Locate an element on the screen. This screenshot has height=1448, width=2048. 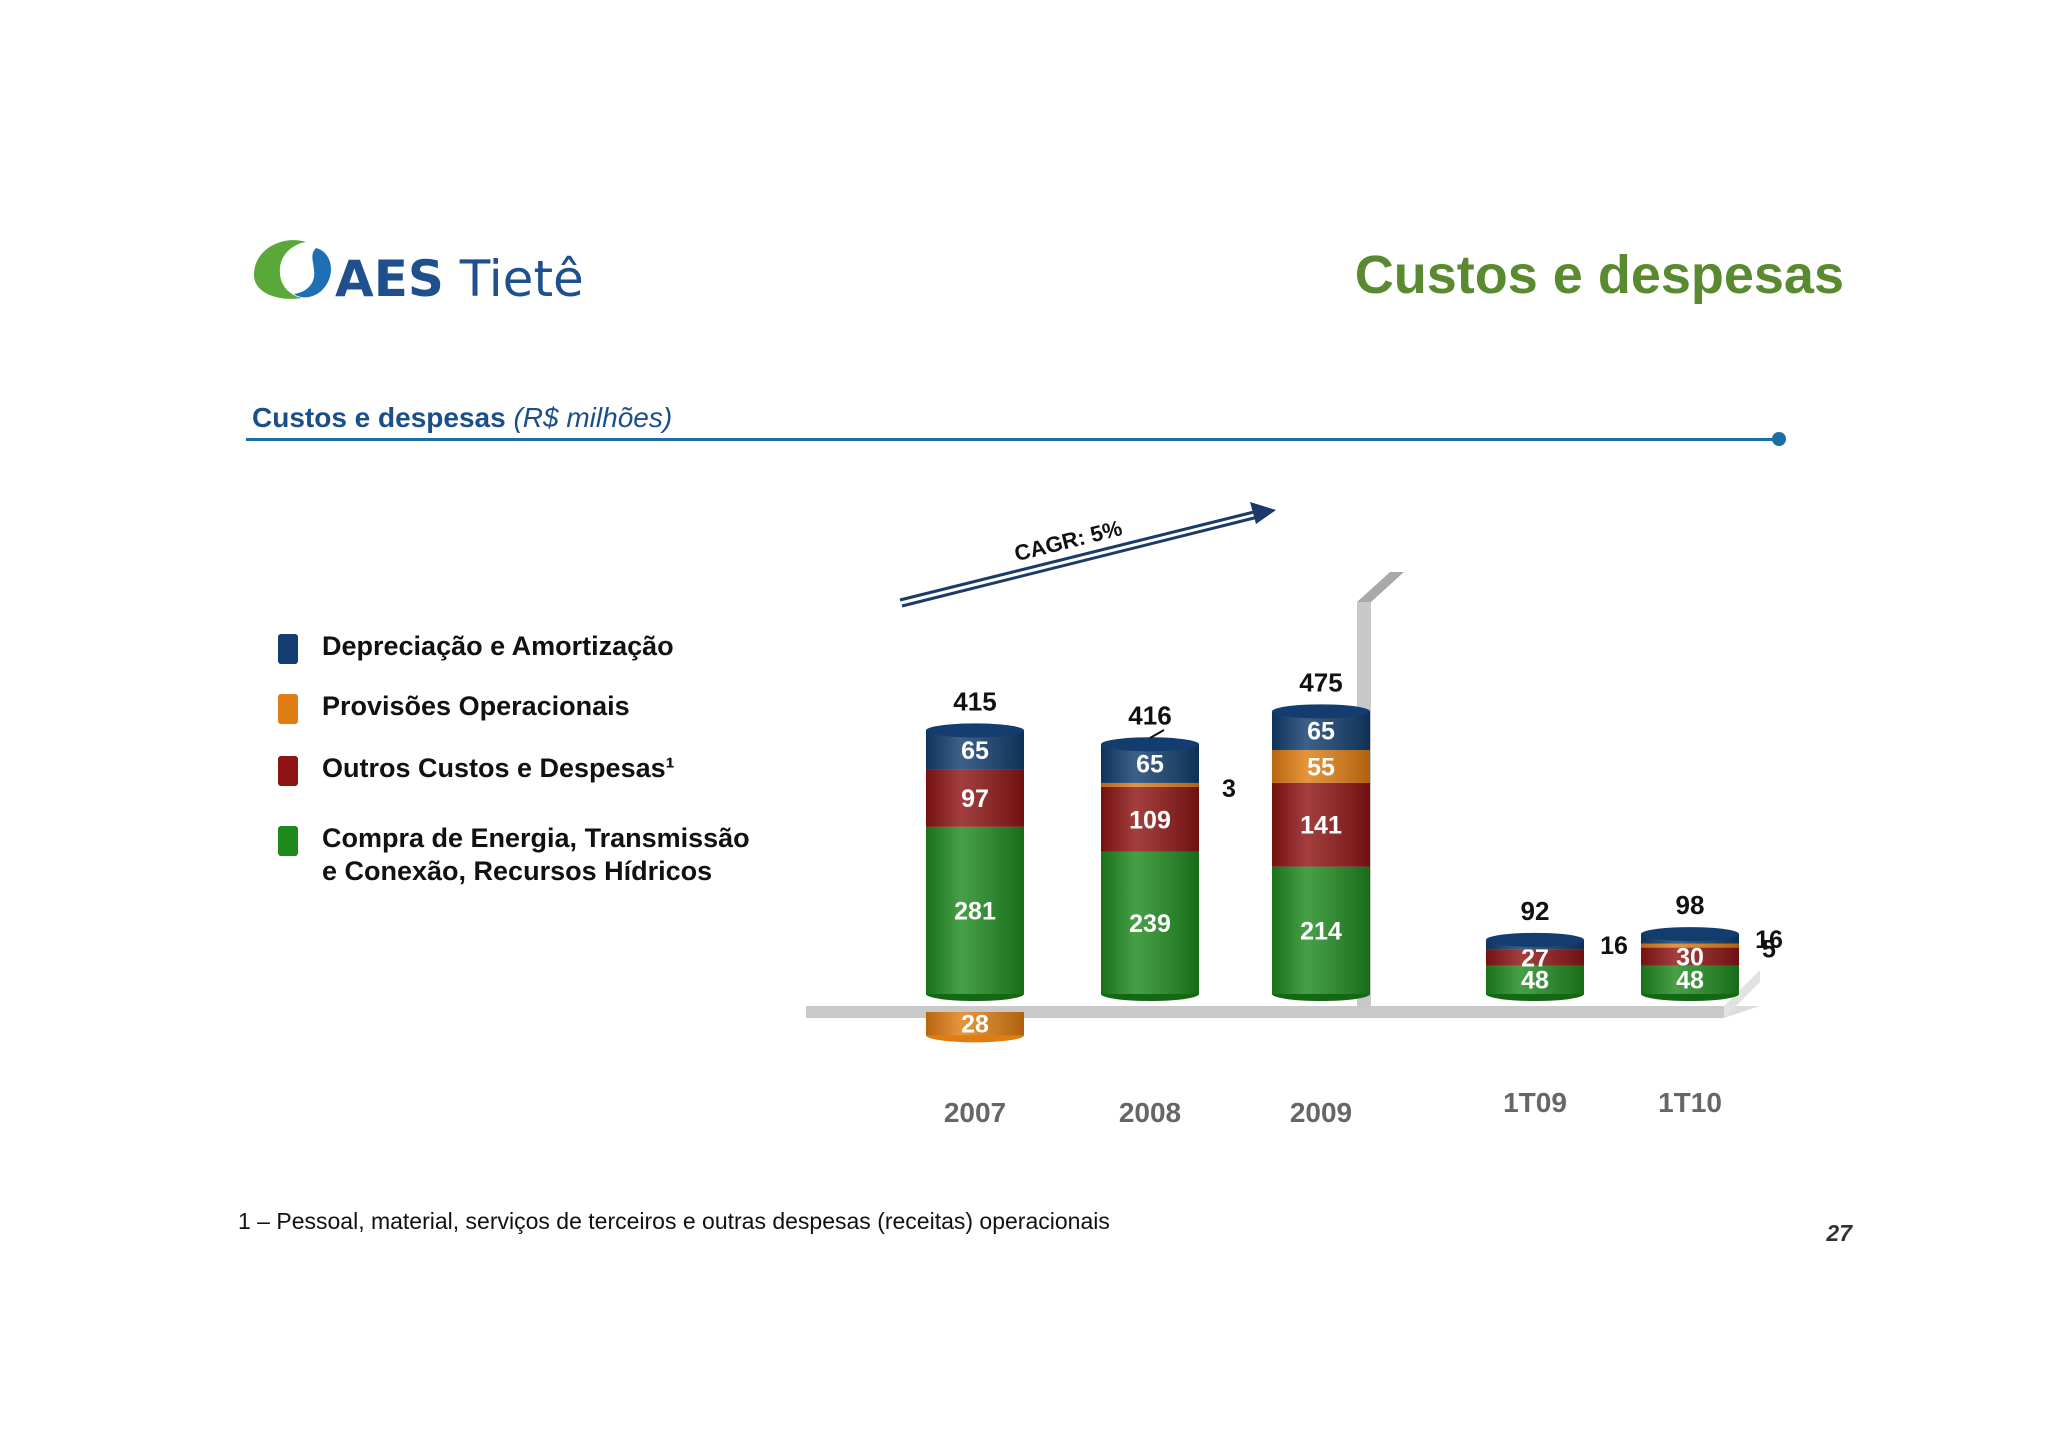
aes-logo-icon is located at coordinates (292, 269).